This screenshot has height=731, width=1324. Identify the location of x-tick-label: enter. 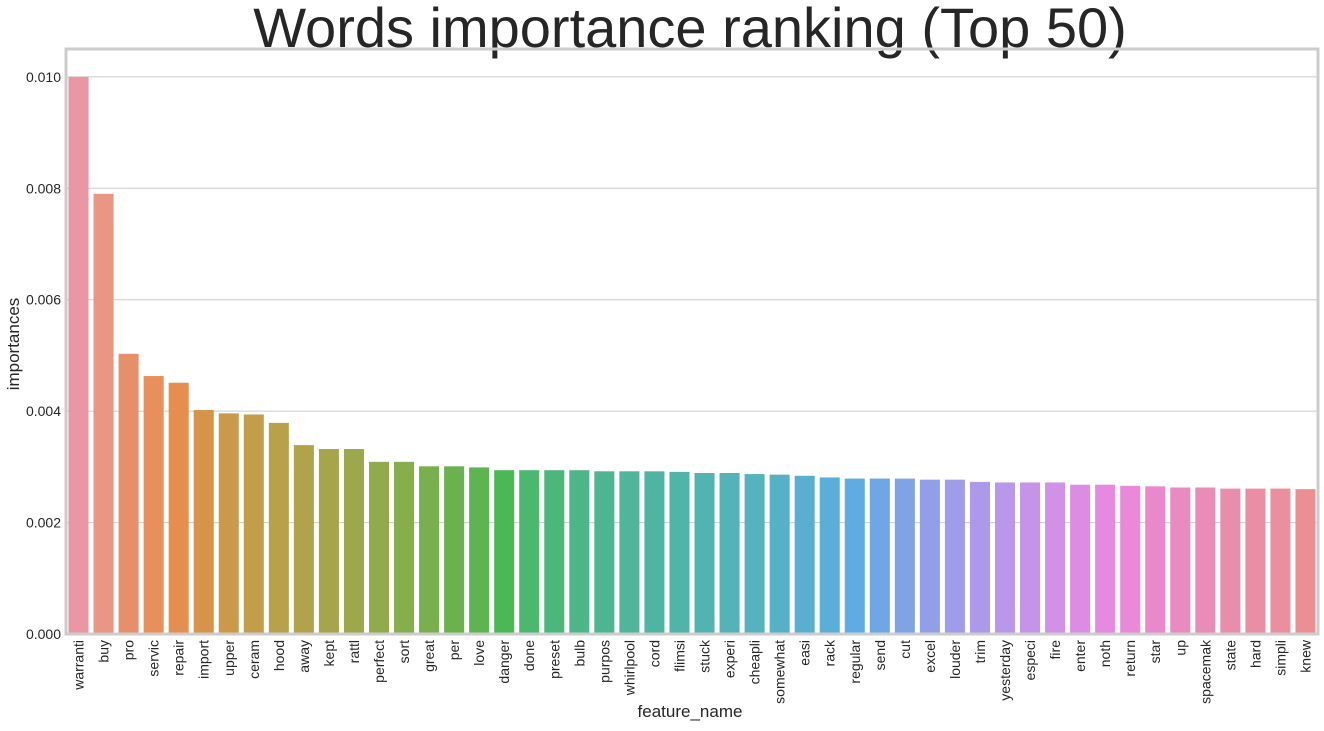
(1080, 656).